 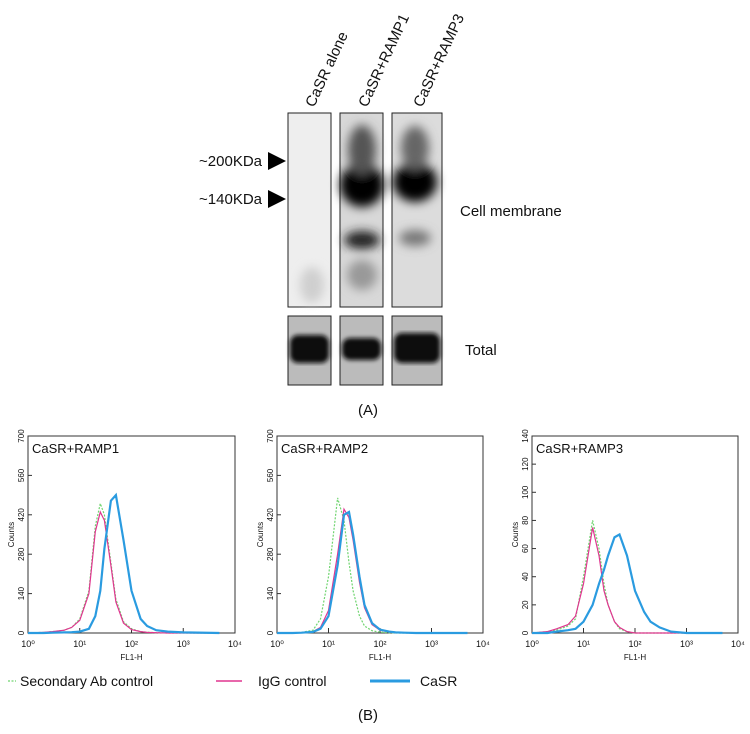 What do you see at coordinates (525, 464) in the screenshot?
I see `y-tick-label: 120` at bounding box center [525, 464].